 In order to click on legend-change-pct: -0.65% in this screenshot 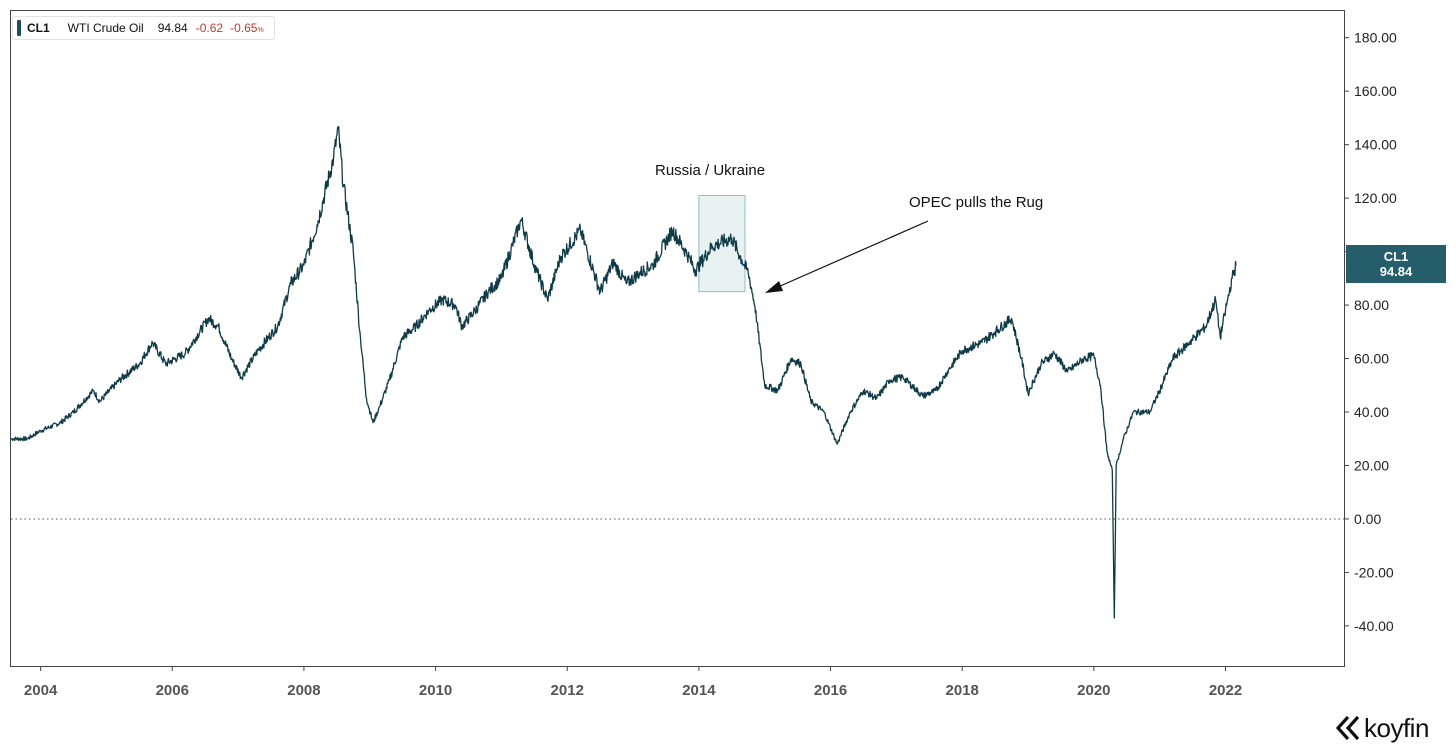, I will do `click(247, 28)`.